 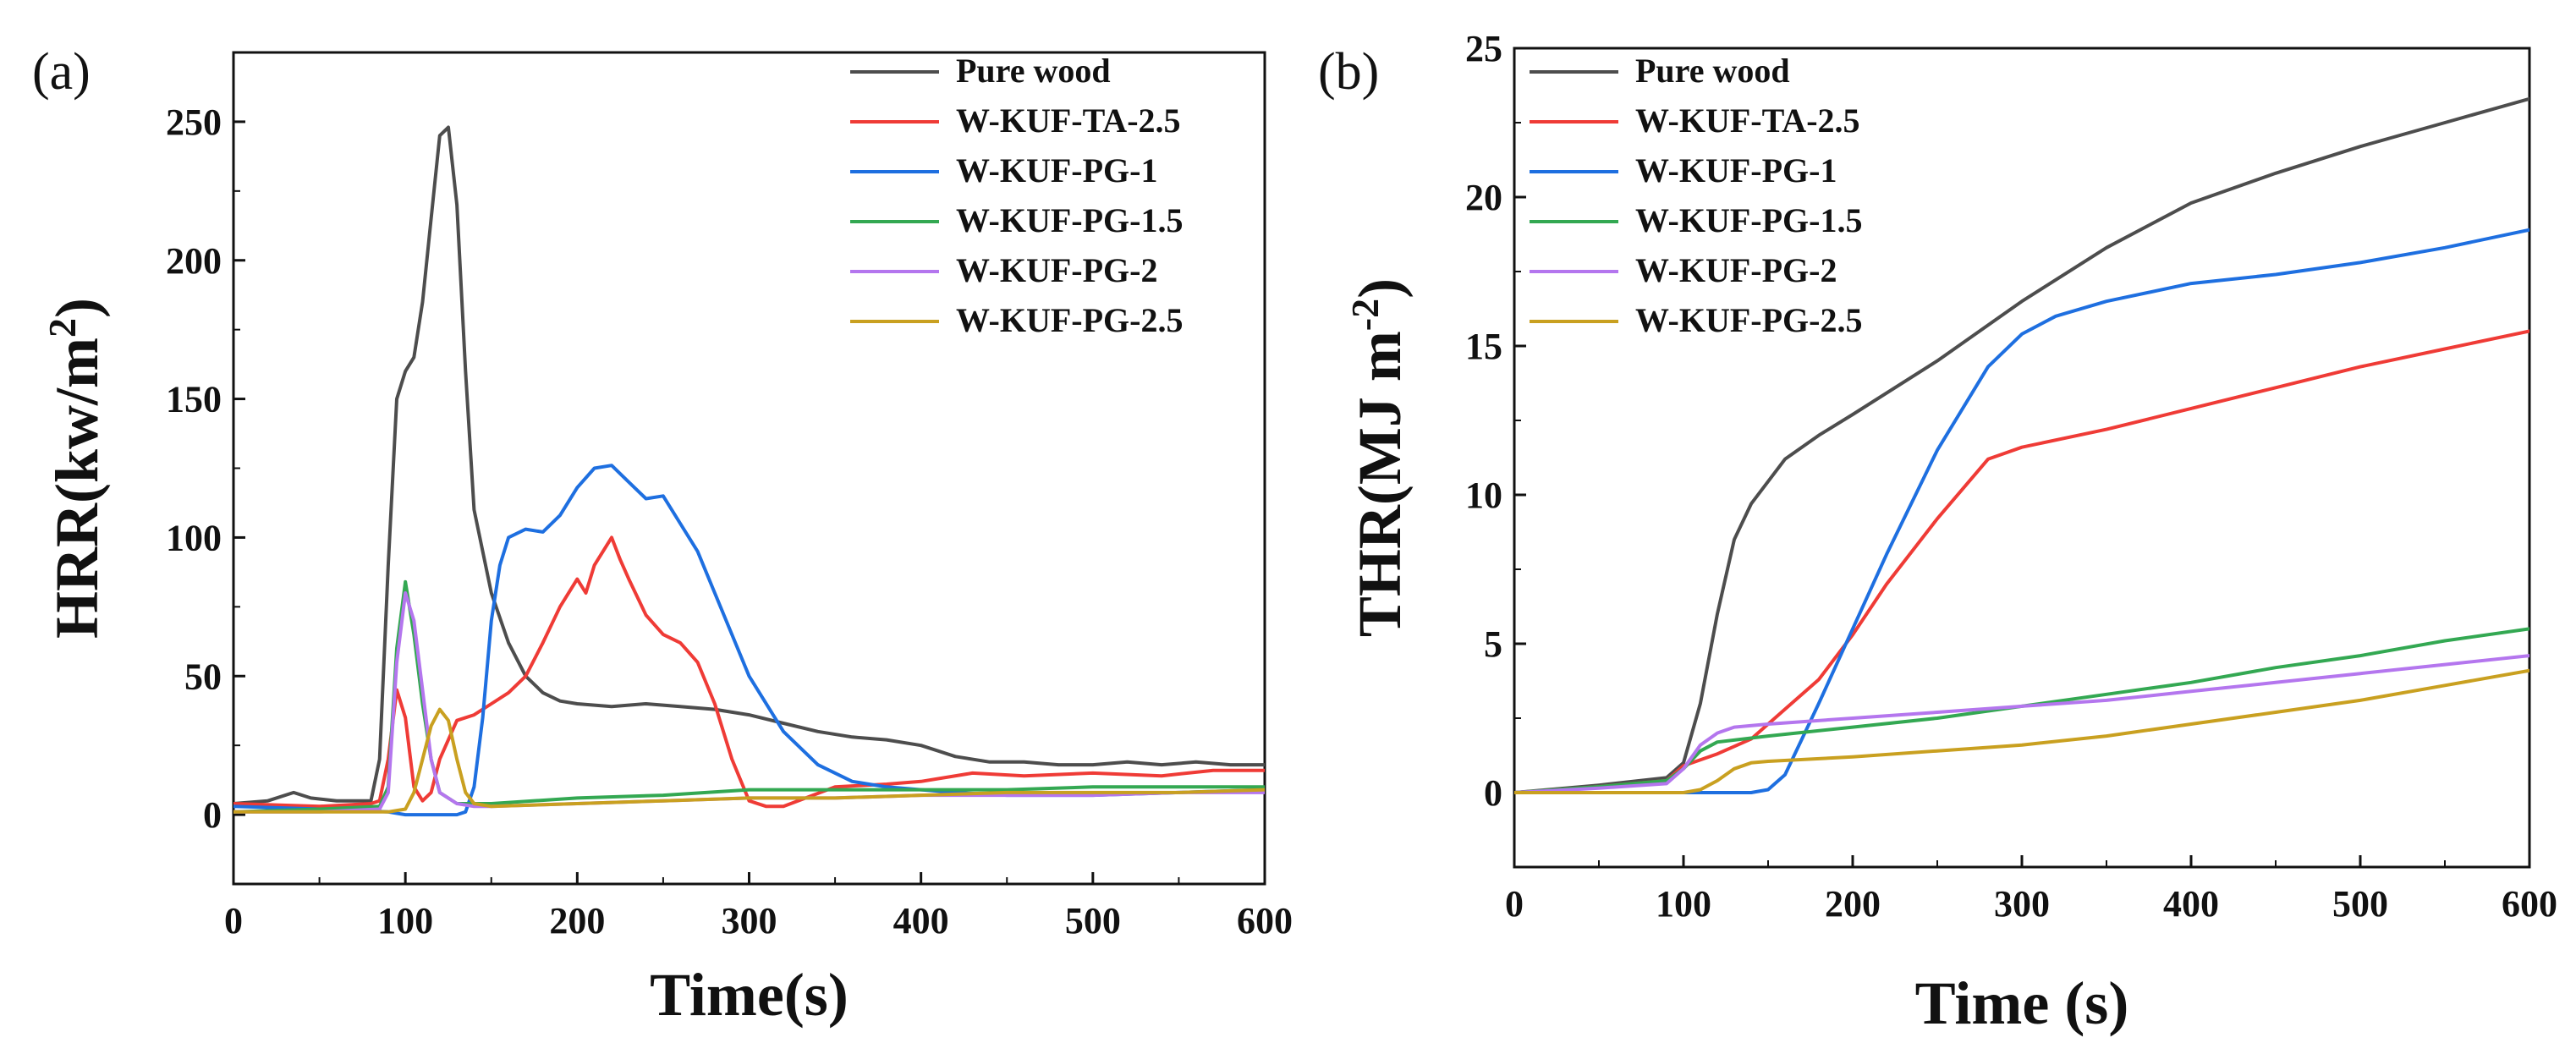 I want to click on panel-label: (b), so click(x=1348, y=72).